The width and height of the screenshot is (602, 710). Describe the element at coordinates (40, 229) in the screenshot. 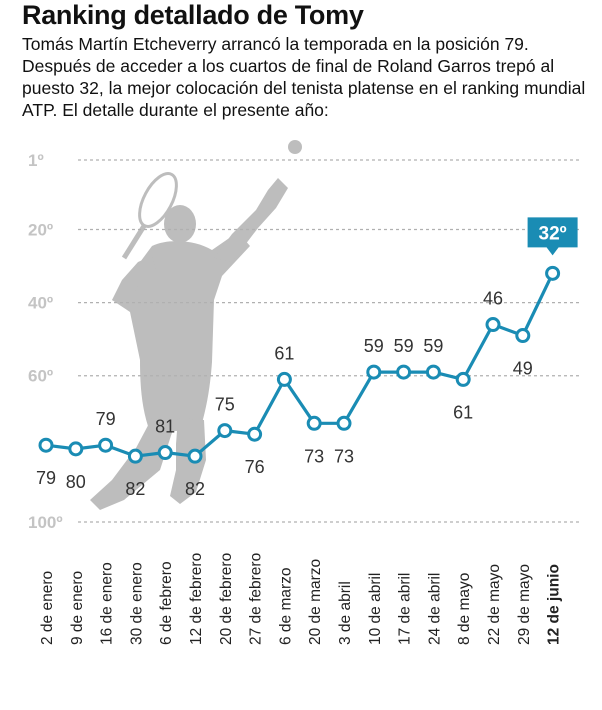

I see `y-tick-label: 20º` at that location.